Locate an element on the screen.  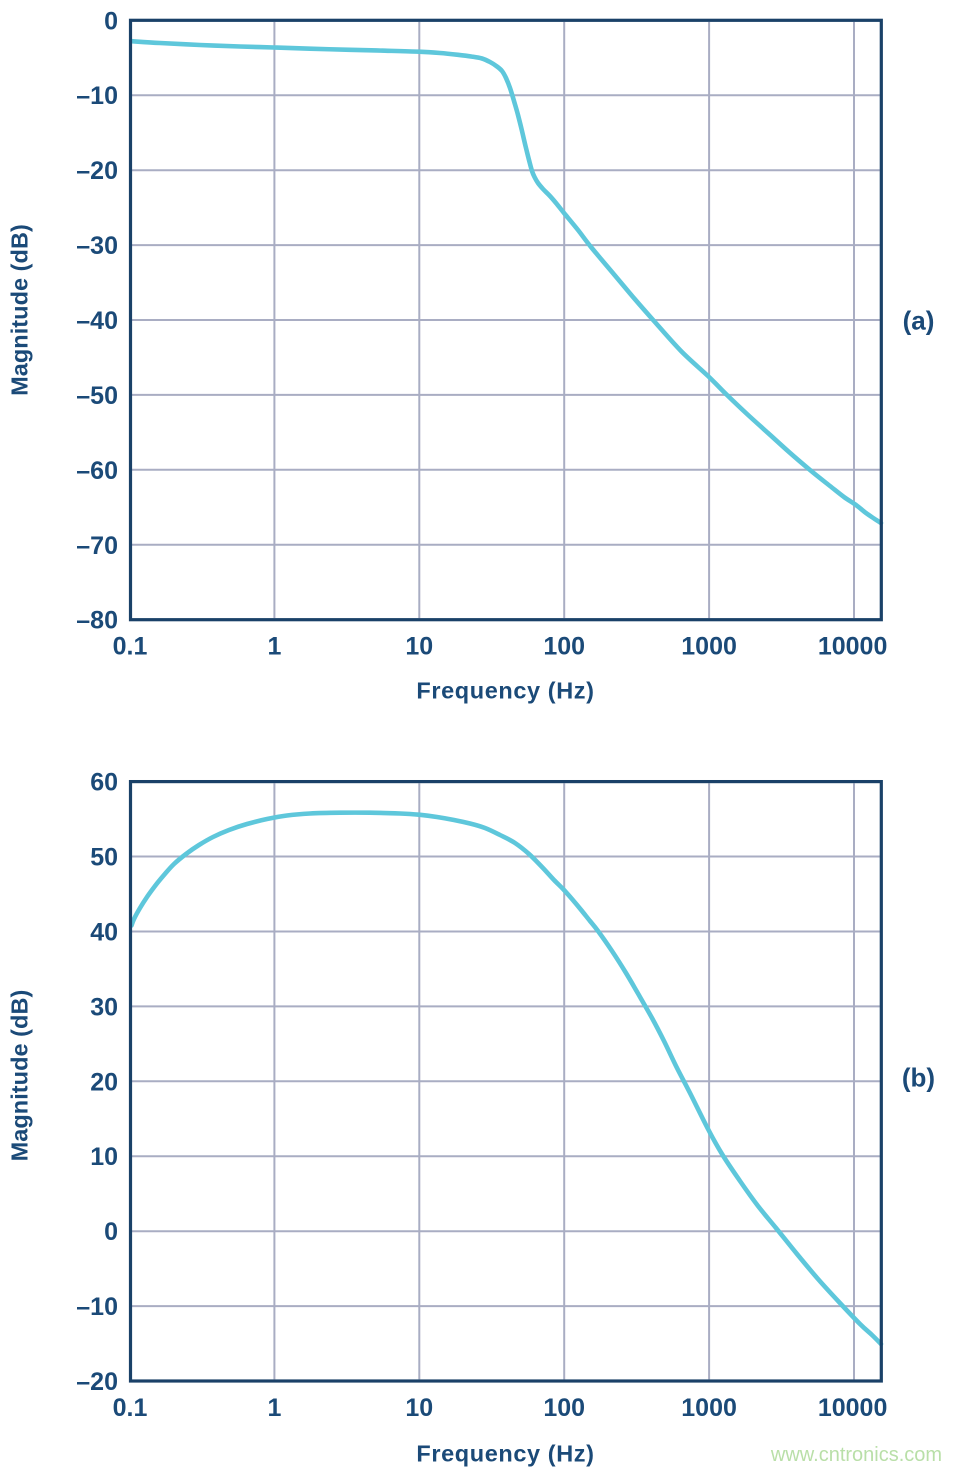
svg-text: (a) is located at coordinates (919, 321).